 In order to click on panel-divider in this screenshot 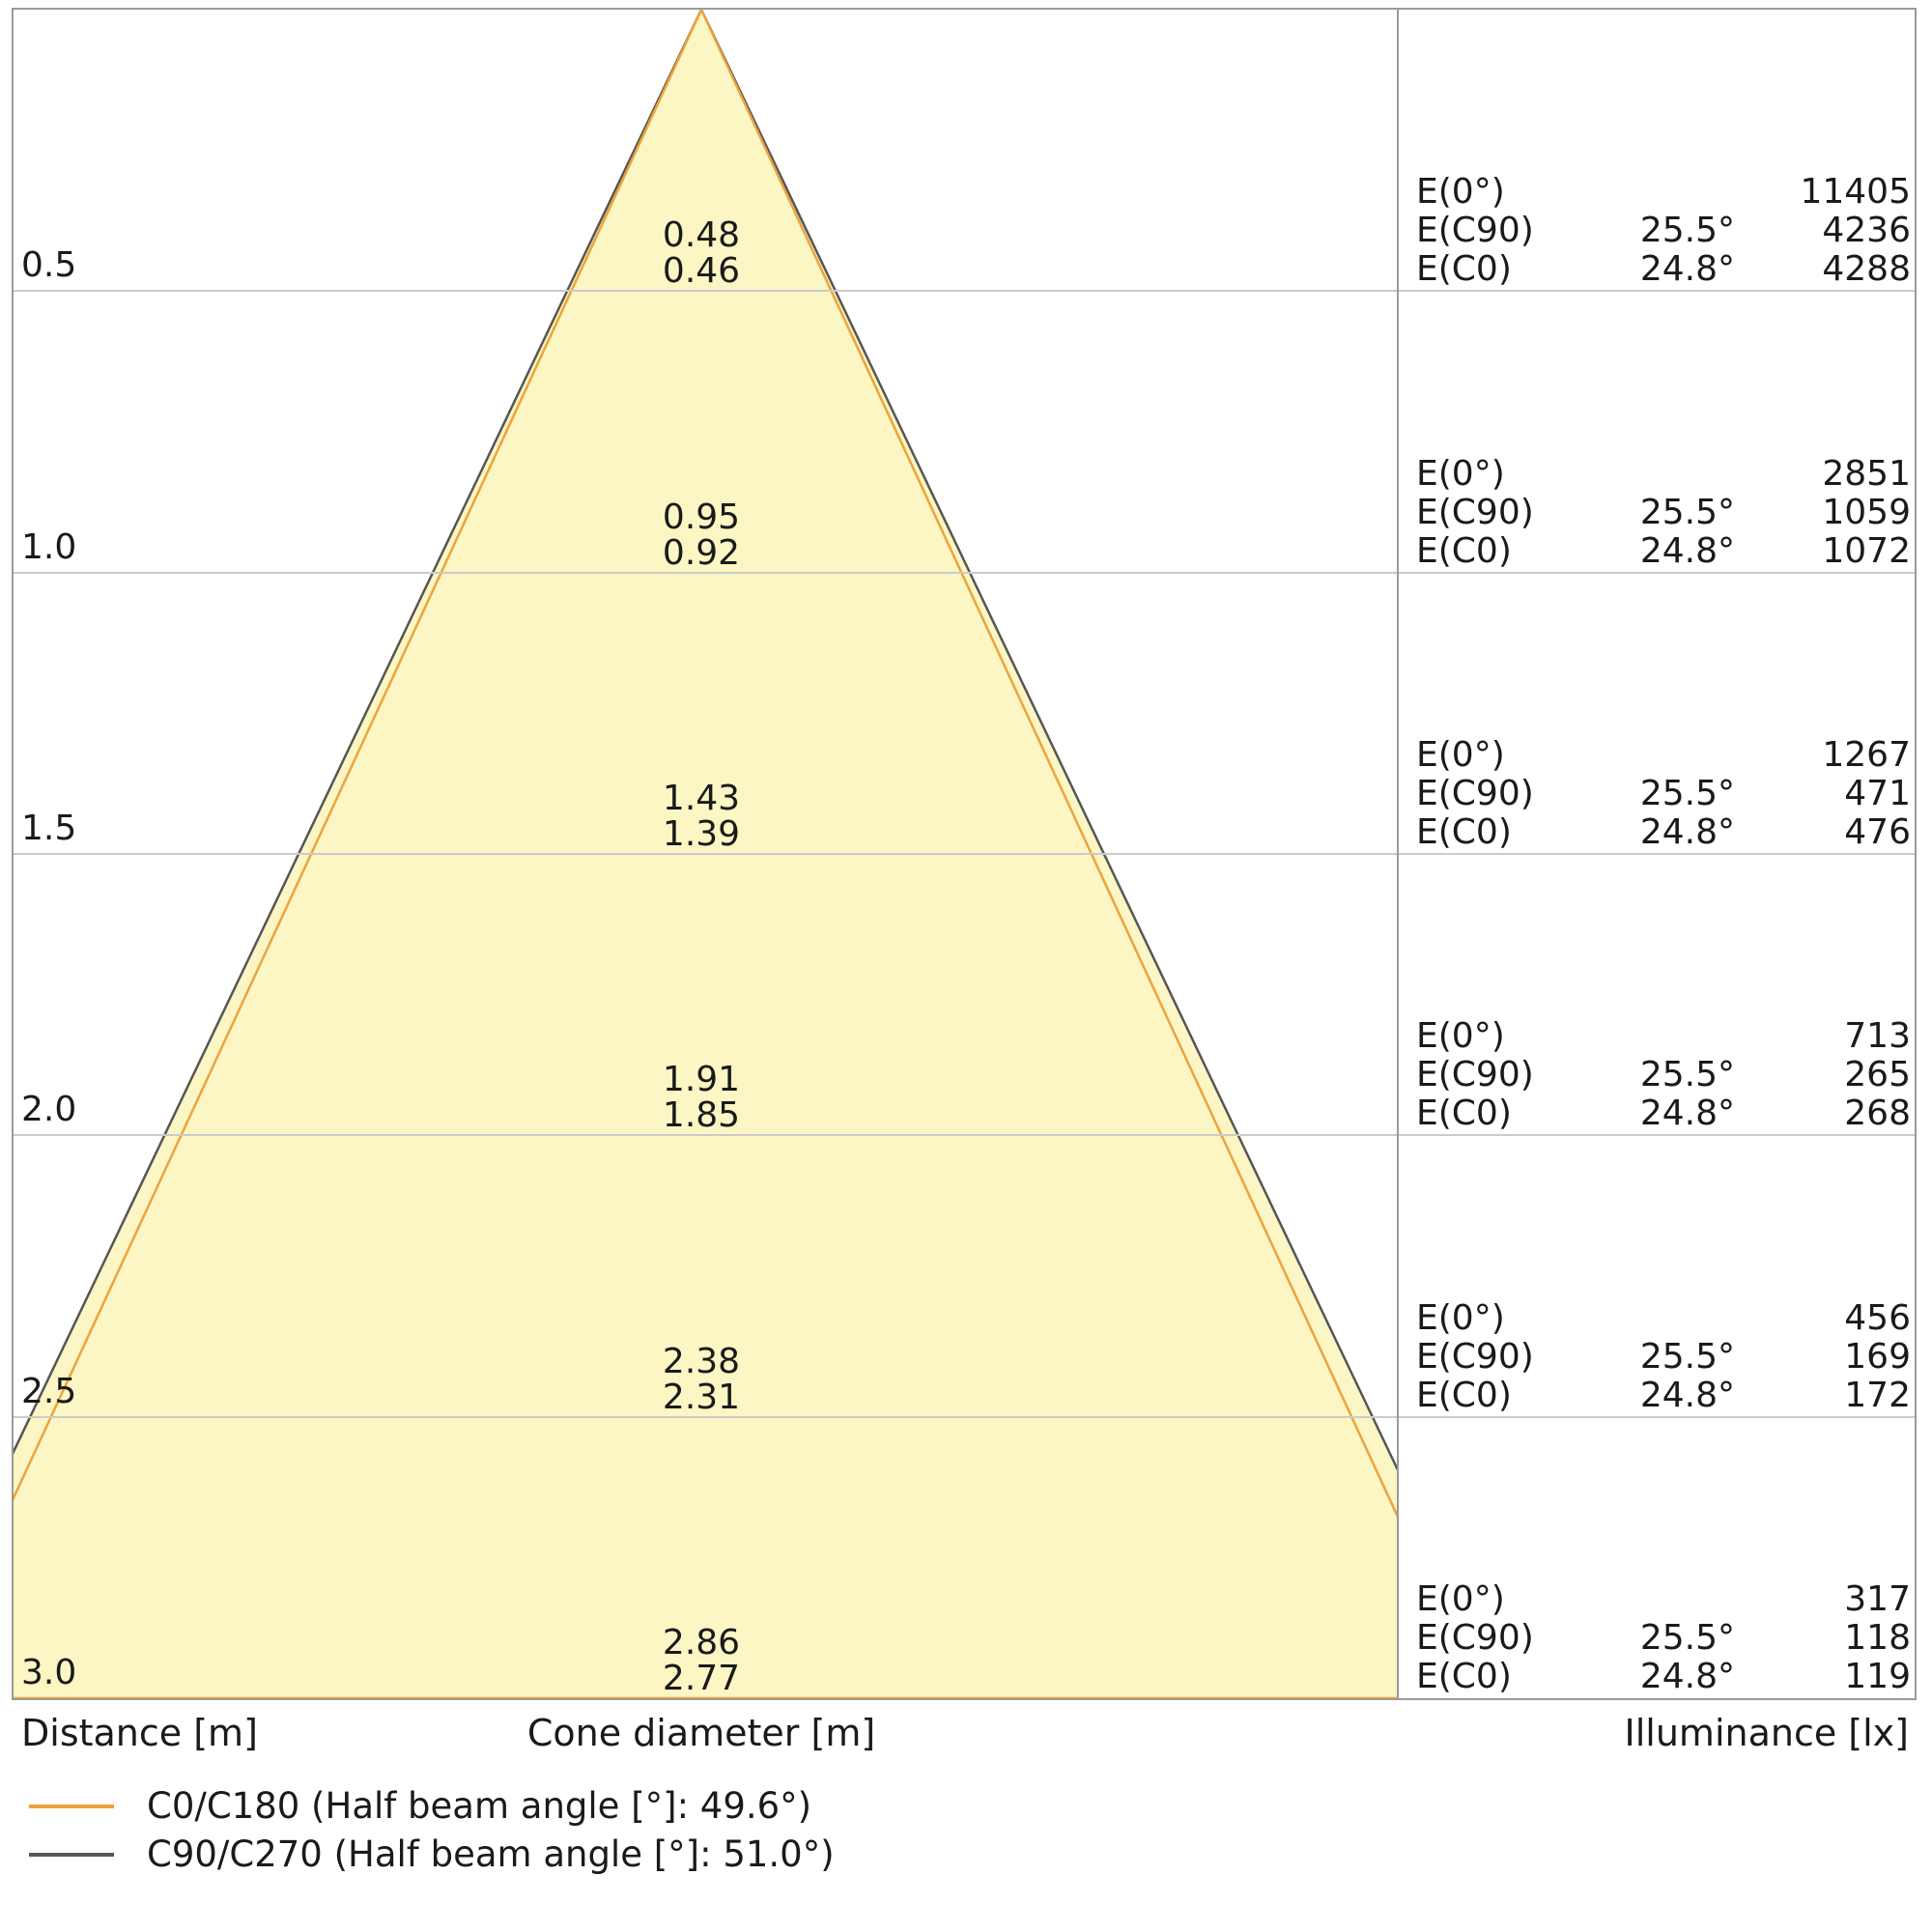, I will do `click(1398, 854)`.